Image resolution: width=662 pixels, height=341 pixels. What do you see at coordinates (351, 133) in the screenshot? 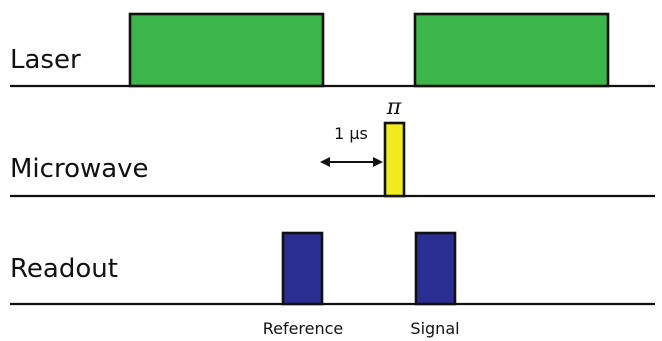
I see `delay-label: 1 µs` at bounding box center [351, 133].